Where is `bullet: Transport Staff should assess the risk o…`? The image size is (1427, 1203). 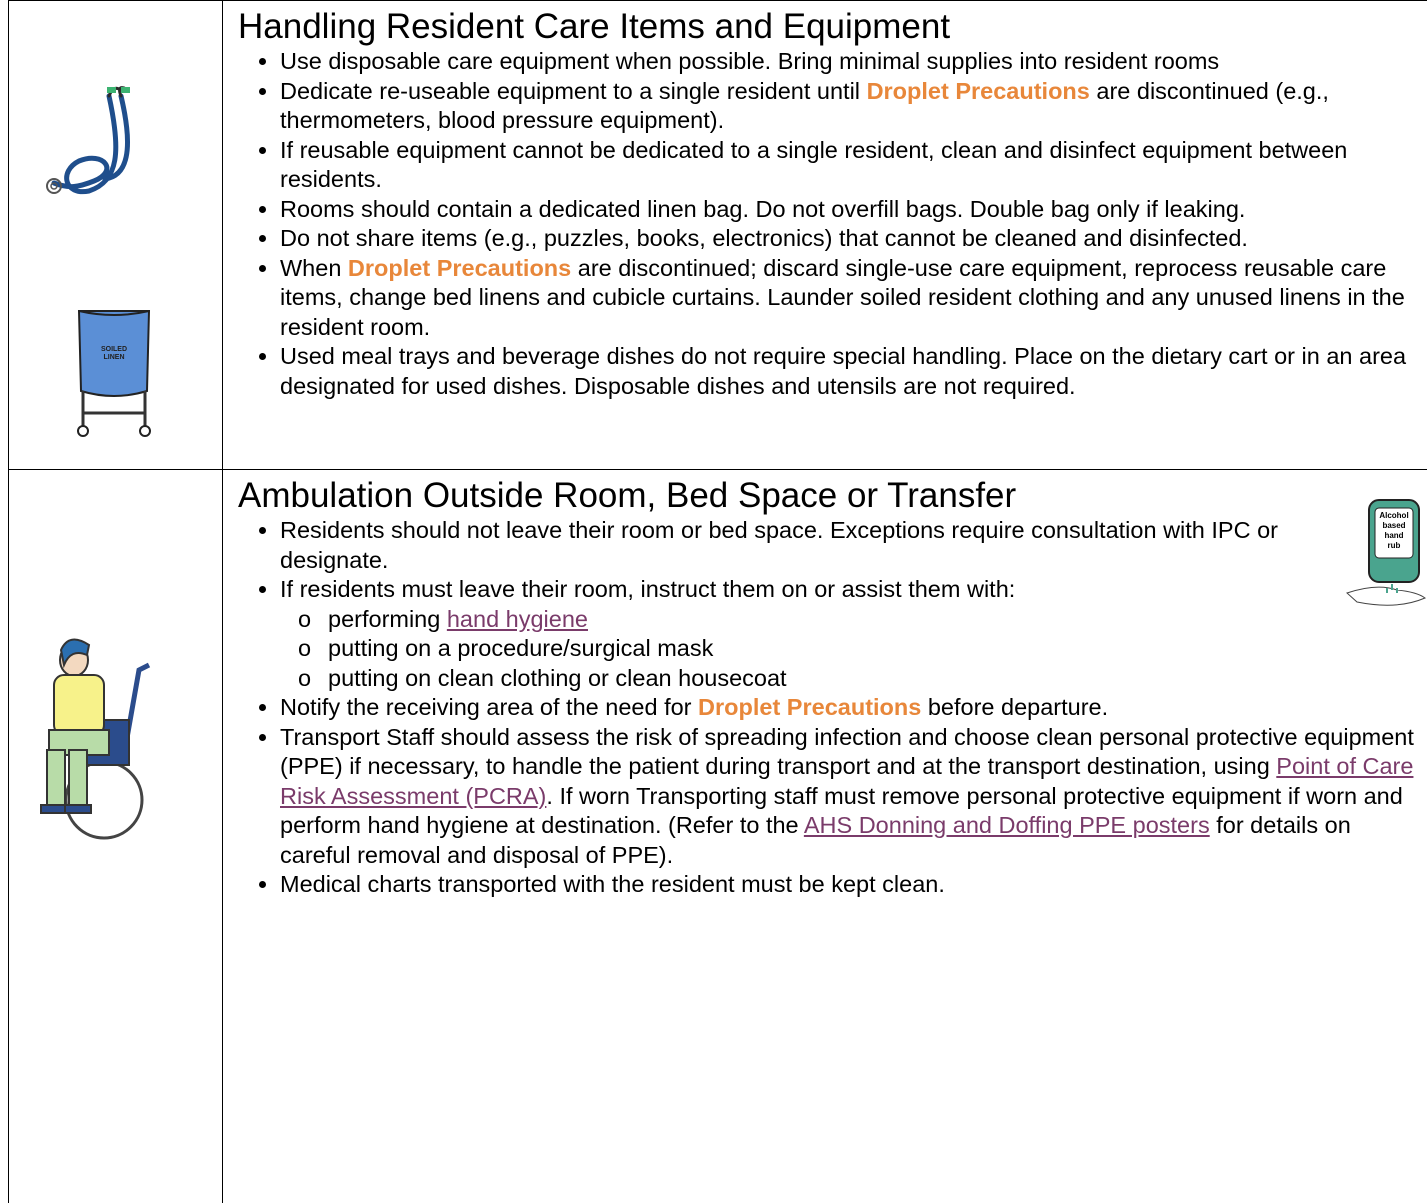
bullet: Transport Staff should assess the risk o… is located at coordinates (853, 797).